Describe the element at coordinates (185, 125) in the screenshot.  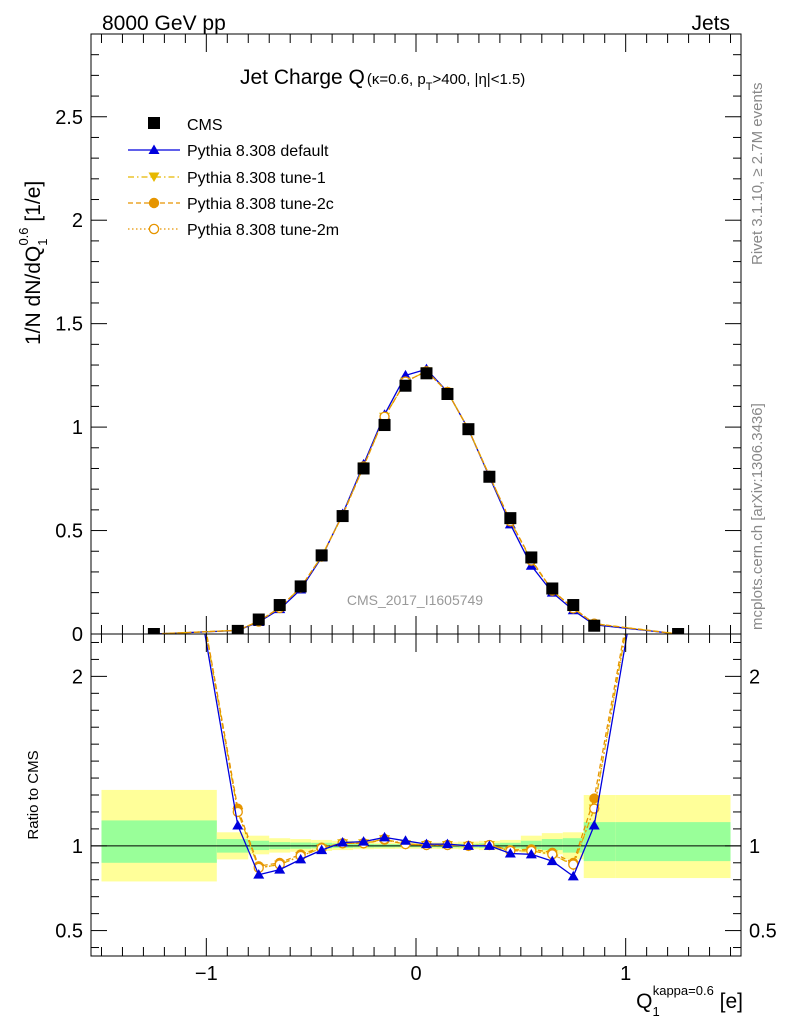
I see `legend-entry-cms: CMS` at that location.